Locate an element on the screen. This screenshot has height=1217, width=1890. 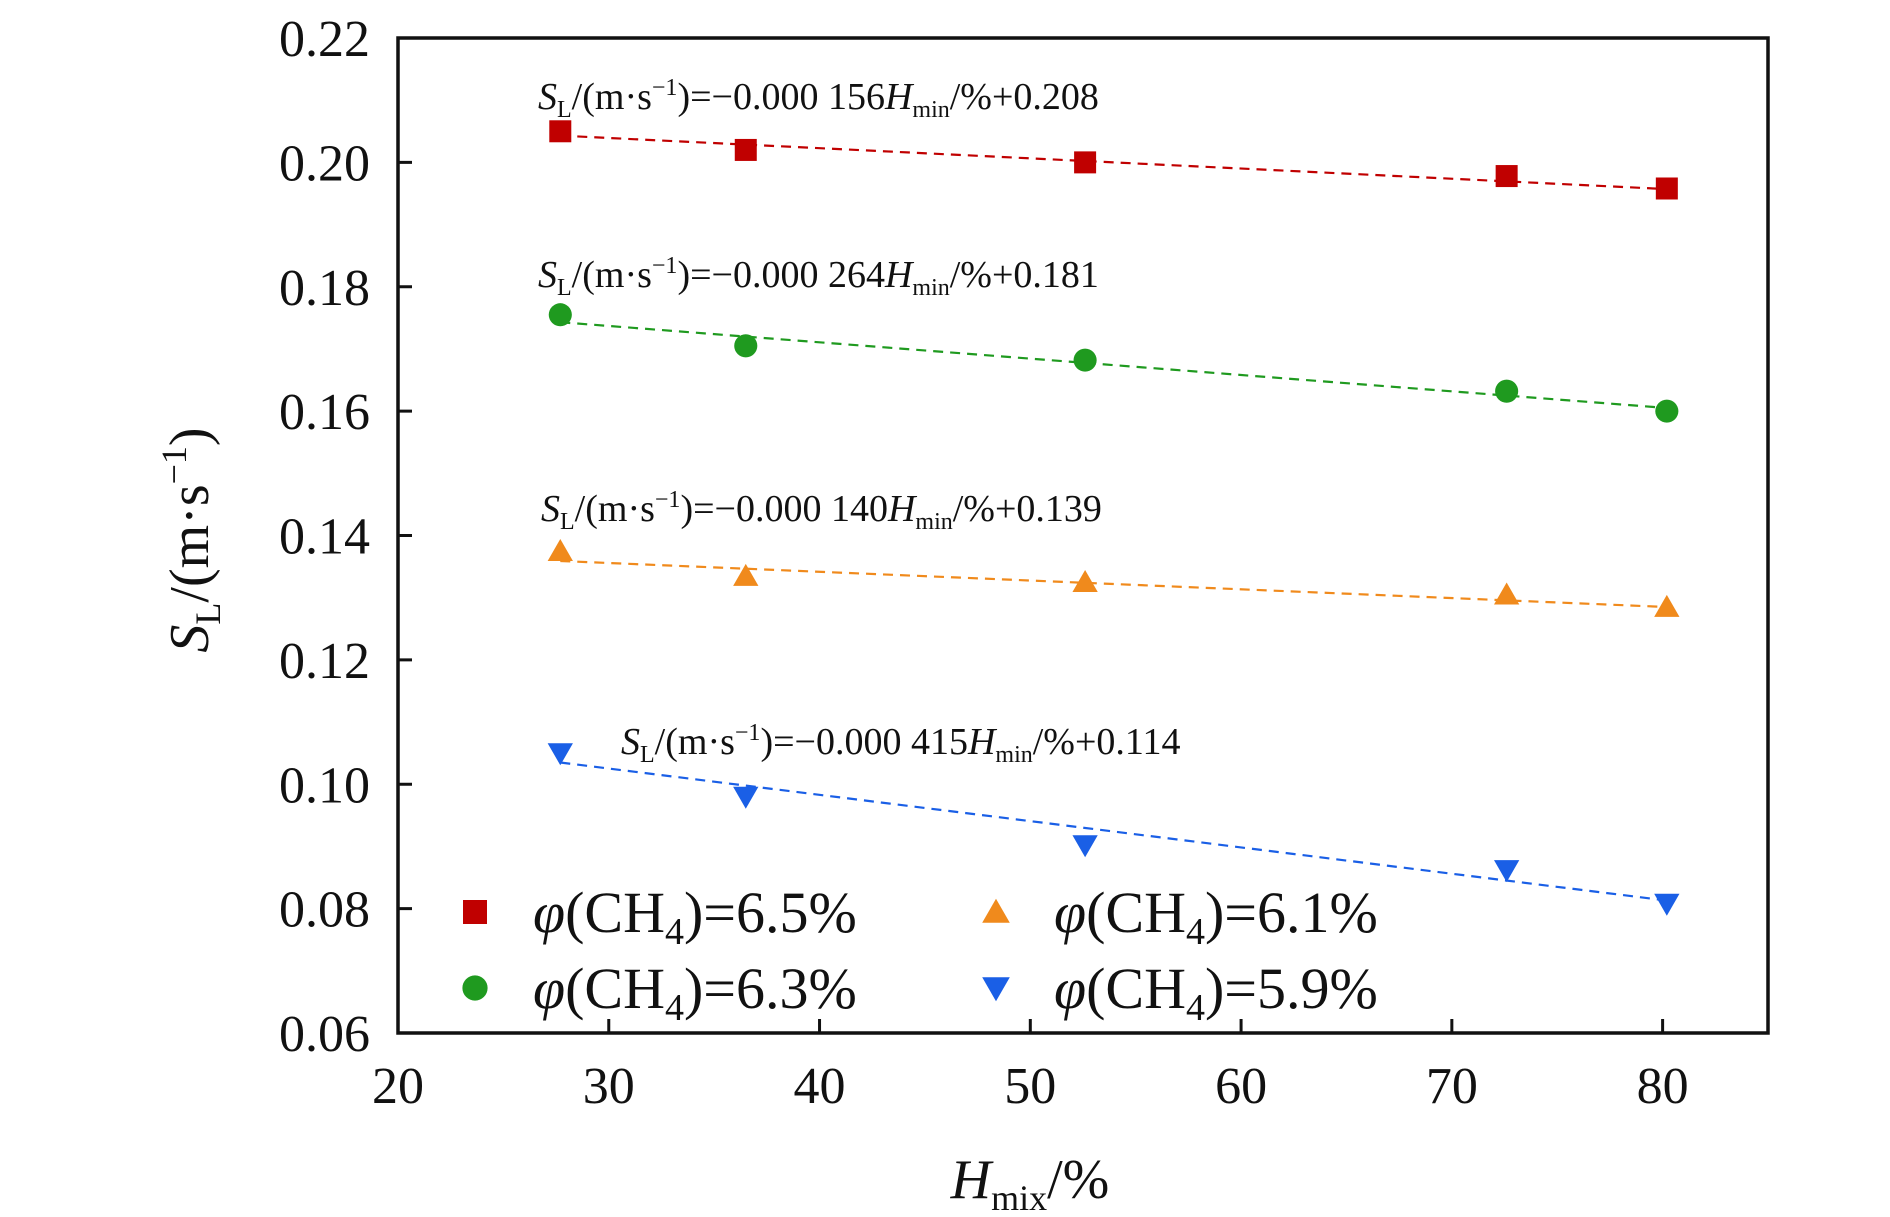
legend-item-s65: φ(CH4)=6.5% is located at coordinates (660, 916).